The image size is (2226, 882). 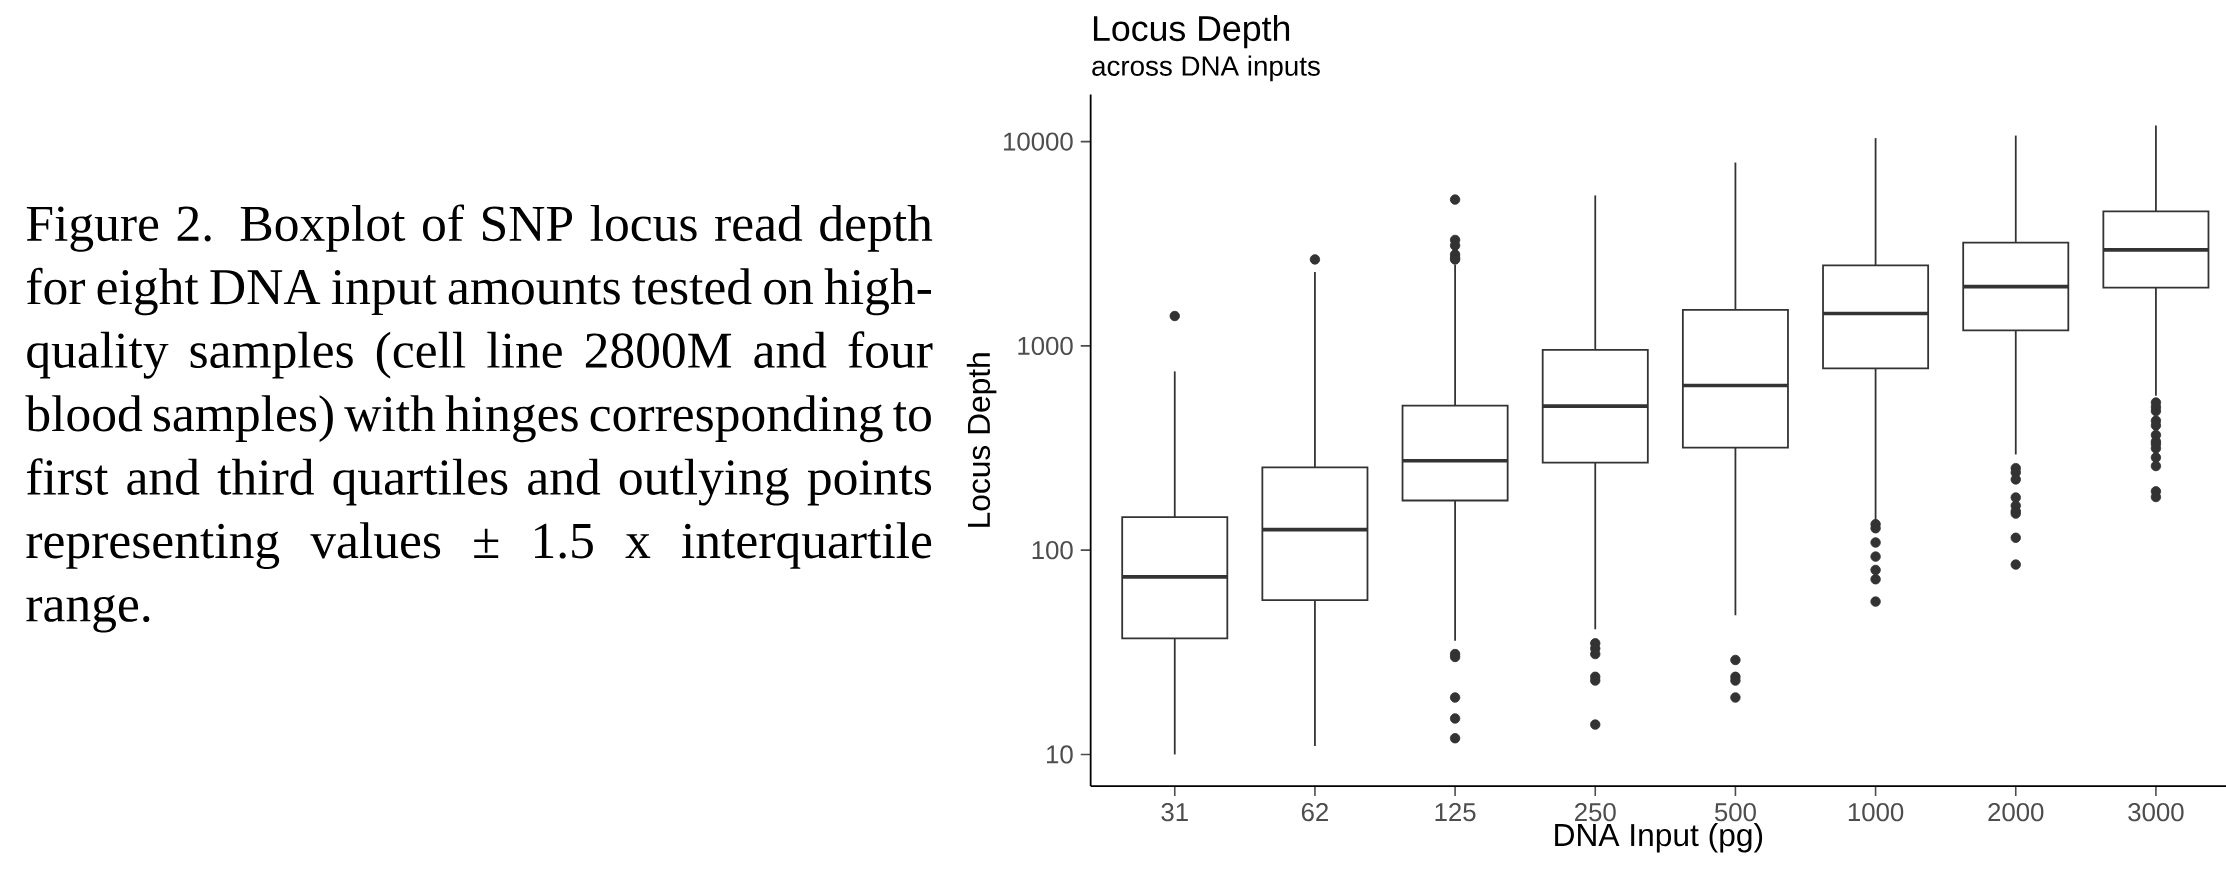 I want to click on y-tick-label: 100, so click(x=1052, y=550).